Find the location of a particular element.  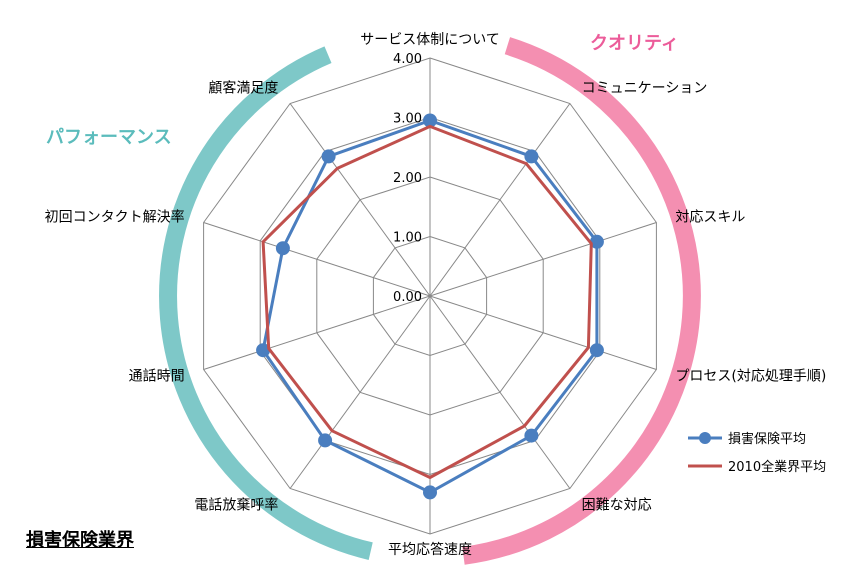

category-label: 対応スキル is located at coordinates (710, 217).